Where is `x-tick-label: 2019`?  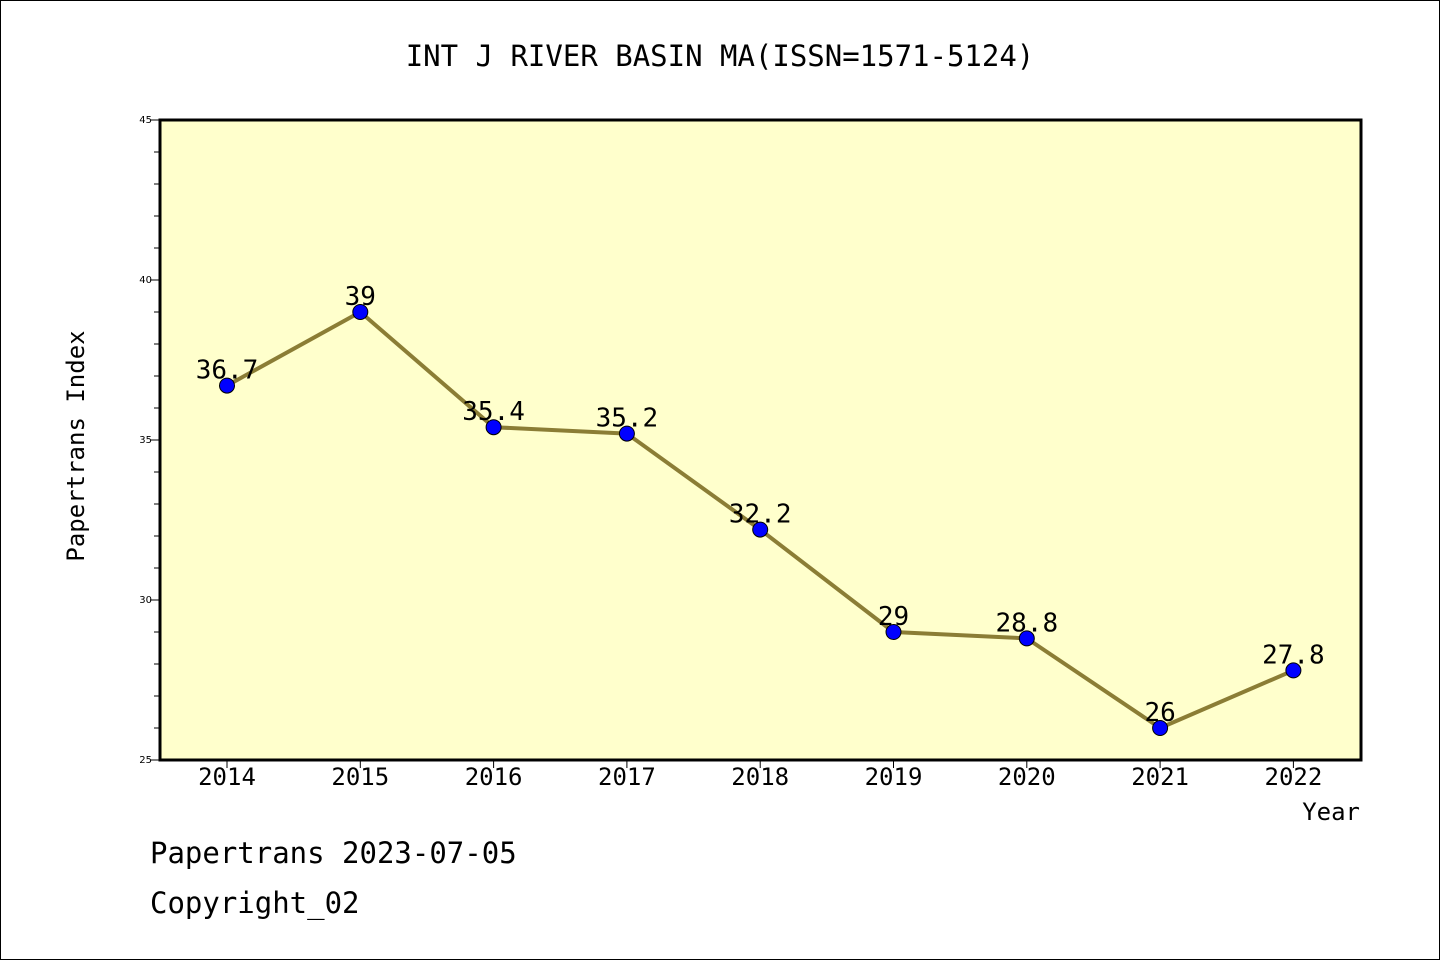
x-tick-label: 2019 is located at coordinates (894, 777).